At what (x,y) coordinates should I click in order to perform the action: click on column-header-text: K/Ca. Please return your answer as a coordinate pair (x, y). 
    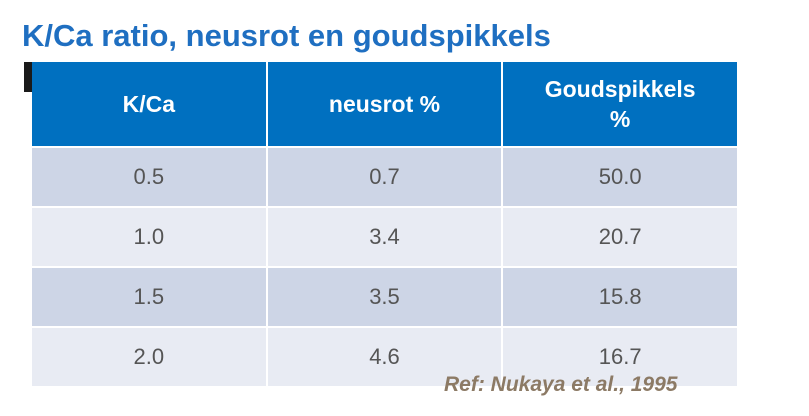
    Looking at the image, I should click on (149, 104).